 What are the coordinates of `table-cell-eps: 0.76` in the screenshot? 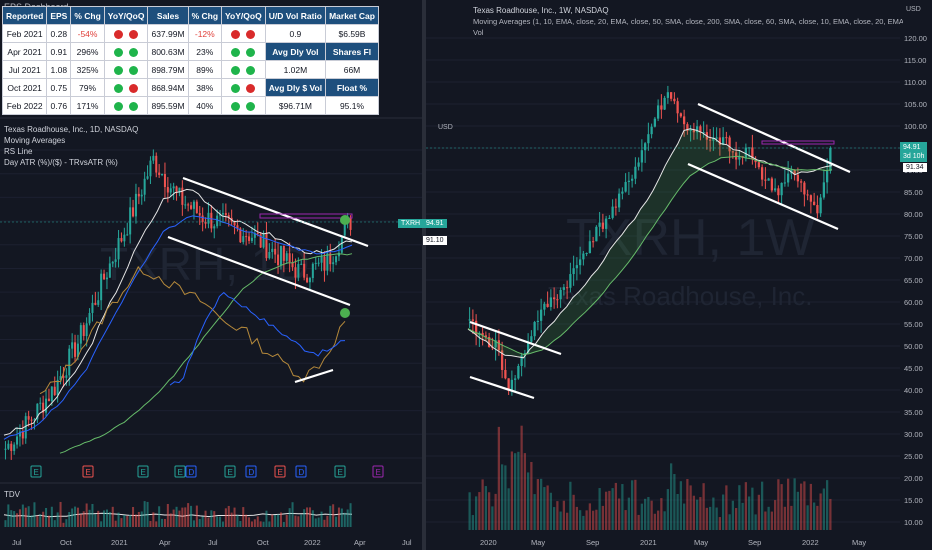 It's located at (59, 105).